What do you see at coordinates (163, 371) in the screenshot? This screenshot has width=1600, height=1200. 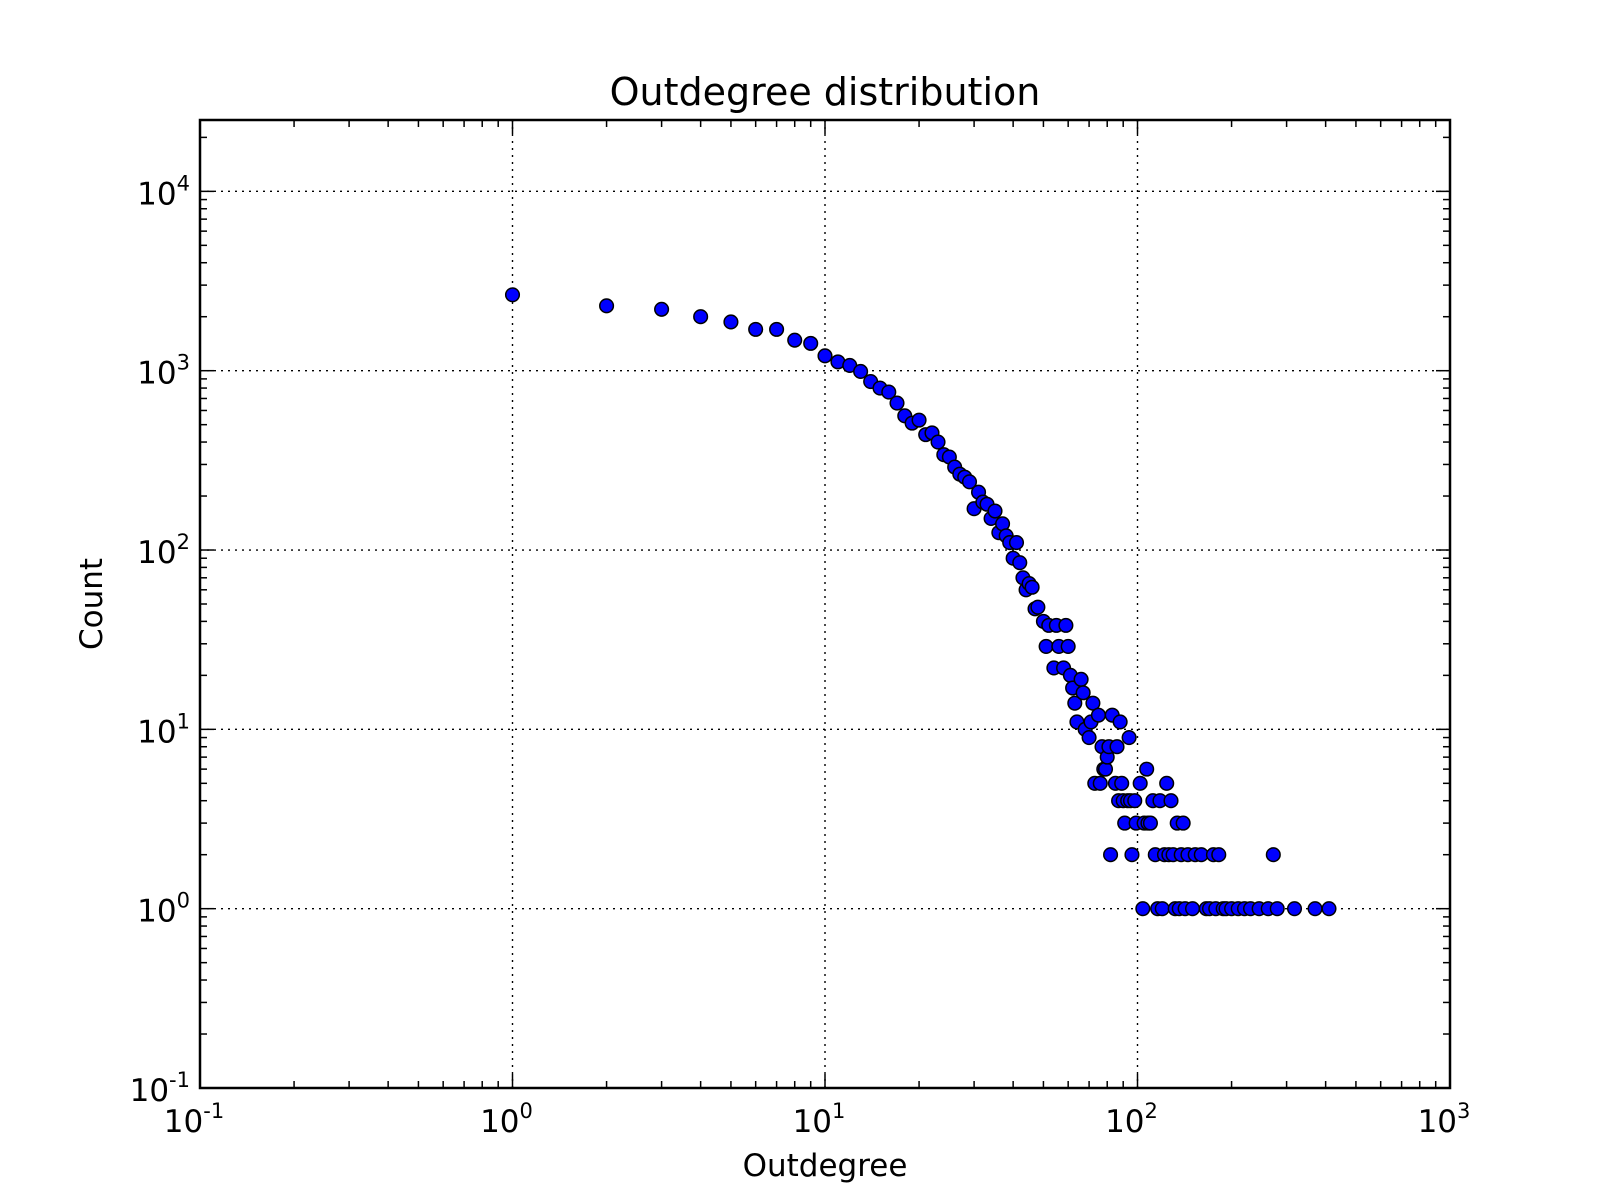 I see `y-tick-label: 10³` at bounding box center [163, 371].